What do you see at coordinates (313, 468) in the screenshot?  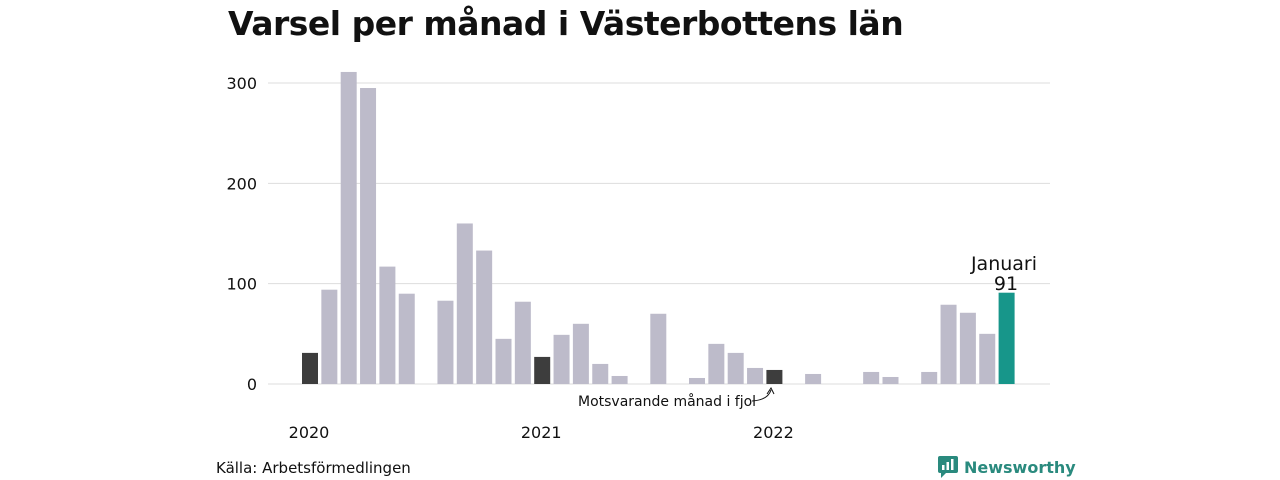 I see `source-note: Källa: Arbetsförmedlingen` at bounding box center [313, 468].